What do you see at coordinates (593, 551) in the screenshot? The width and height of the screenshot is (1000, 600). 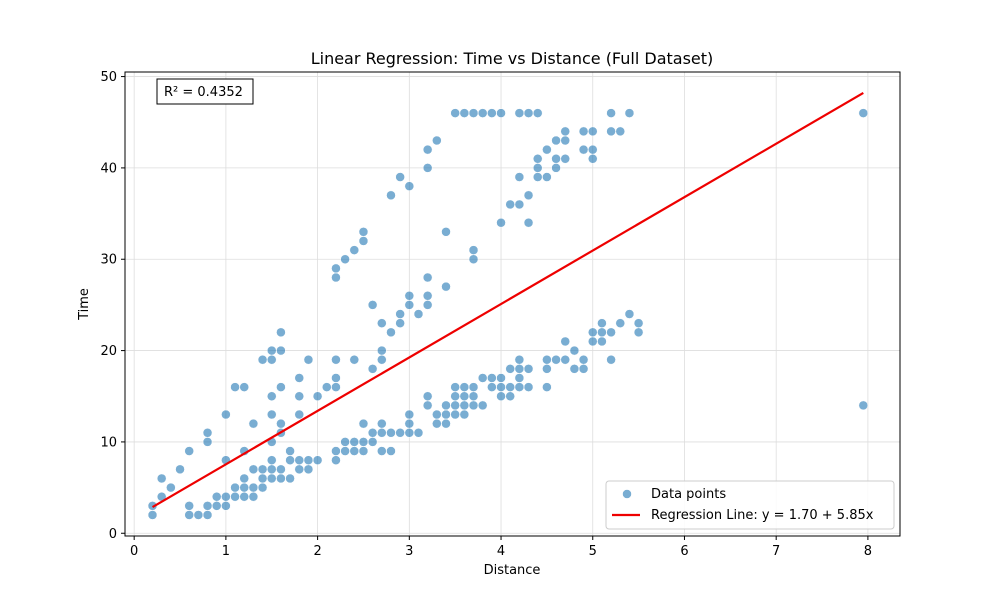 I see `x-tick-label: 5` at bounding box center [593, 551].